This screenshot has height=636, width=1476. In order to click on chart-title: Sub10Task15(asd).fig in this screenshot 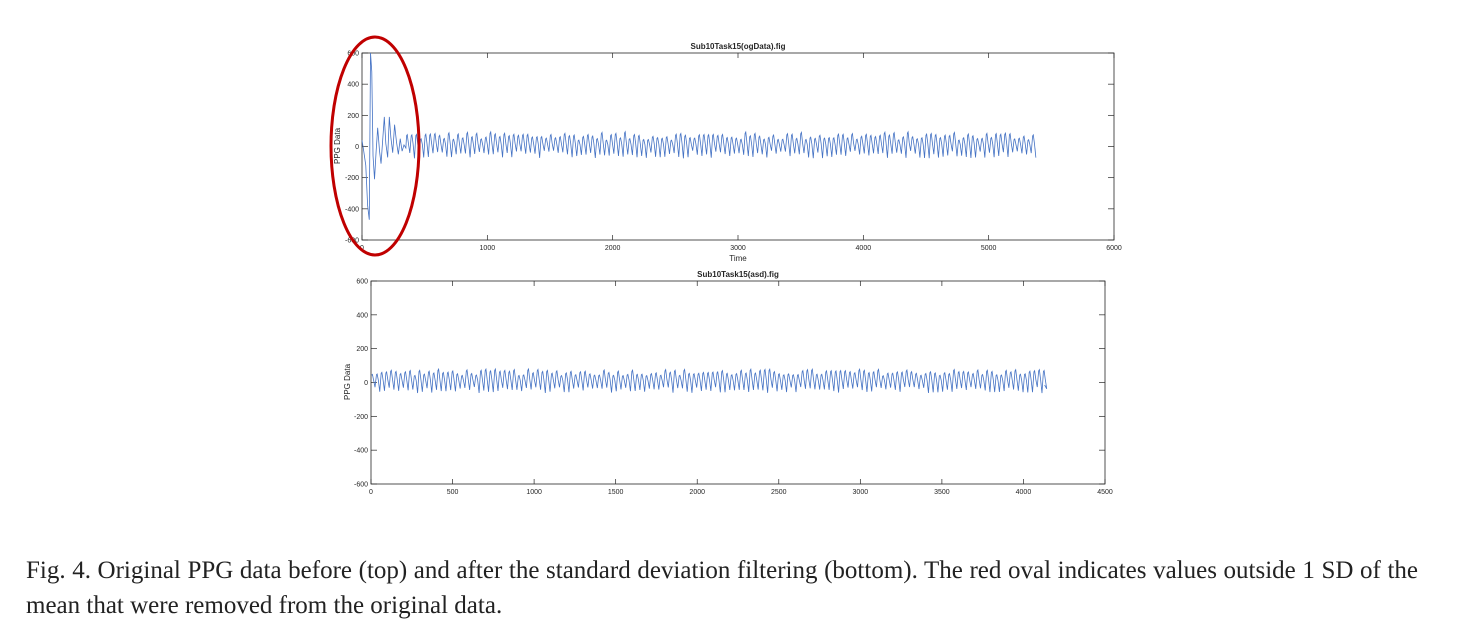, I will do `click(738, 274)`.